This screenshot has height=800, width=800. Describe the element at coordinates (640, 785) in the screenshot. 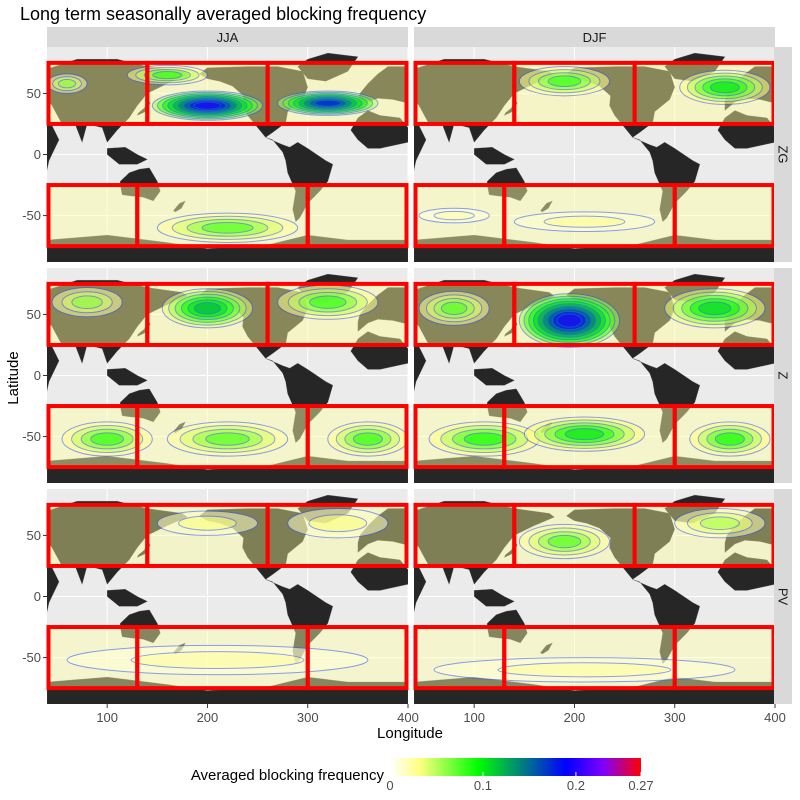

I see `legend-tick-label: 0.27` at that location.